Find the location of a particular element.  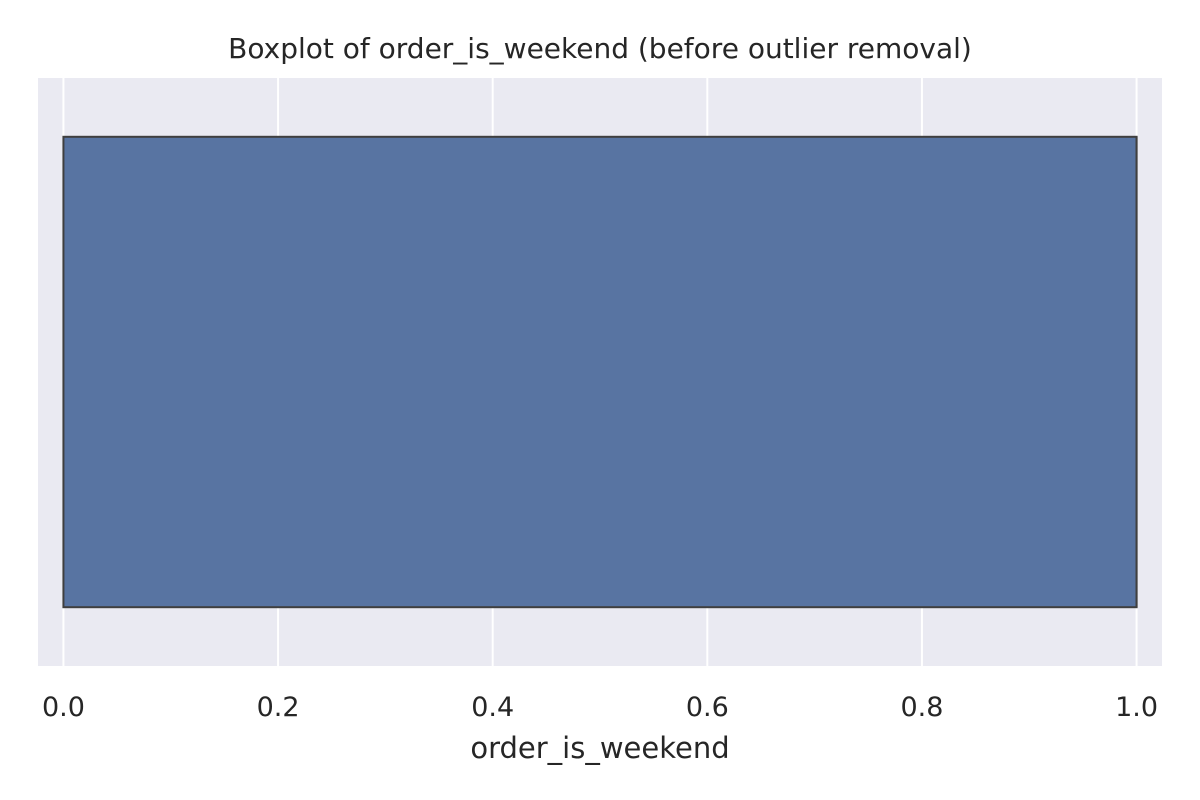

x-tick-label: 0.6 is located at coordinates (707, 707).